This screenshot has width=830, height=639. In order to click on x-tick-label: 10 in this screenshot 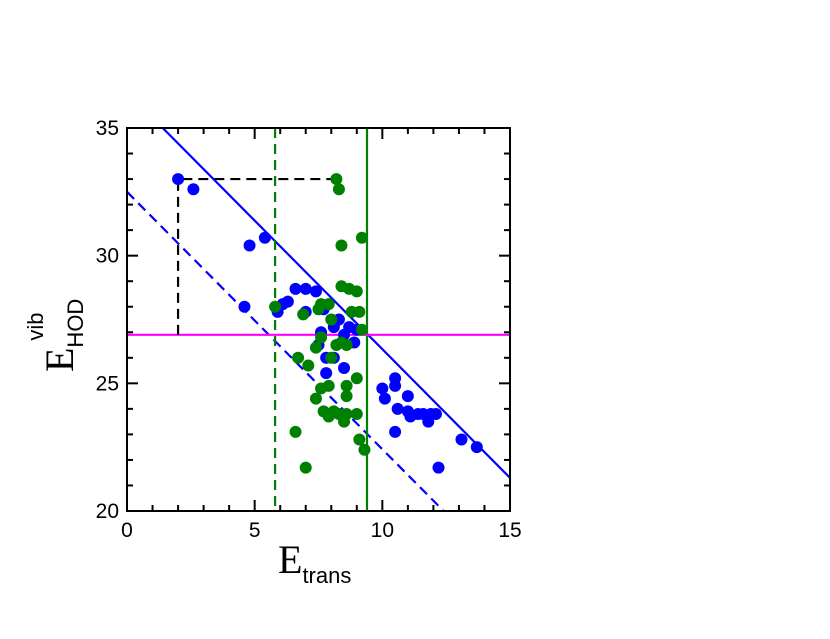, I will do `click(382, 530)`.